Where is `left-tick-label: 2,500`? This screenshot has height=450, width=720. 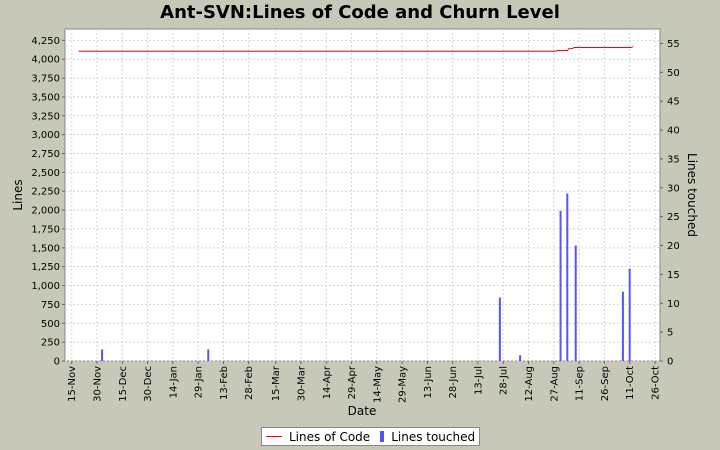 left-tick-label: 2,500 is located at coordinates (45, 173).